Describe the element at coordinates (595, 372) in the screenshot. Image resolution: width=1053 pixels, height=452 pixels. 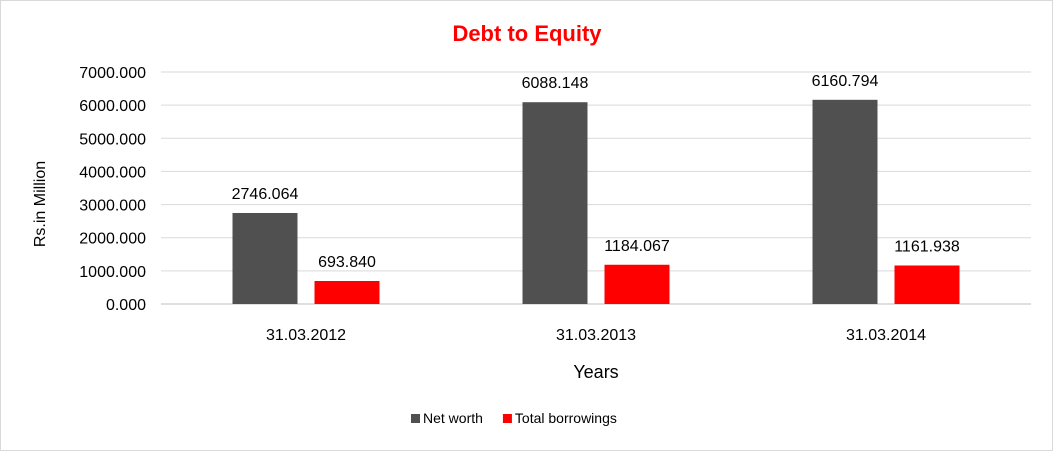
I see `x-axis-title: Years` at that location.